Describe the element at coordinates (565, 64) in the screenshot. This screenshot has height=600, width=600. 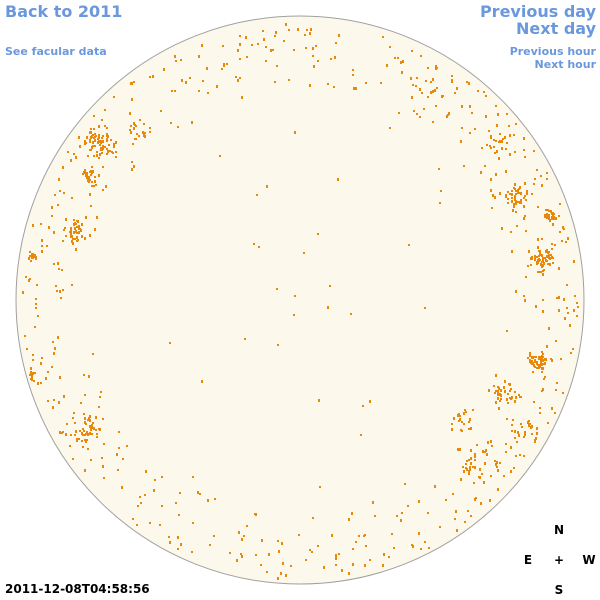
I see `next-hour-link: Next hour` at that location.